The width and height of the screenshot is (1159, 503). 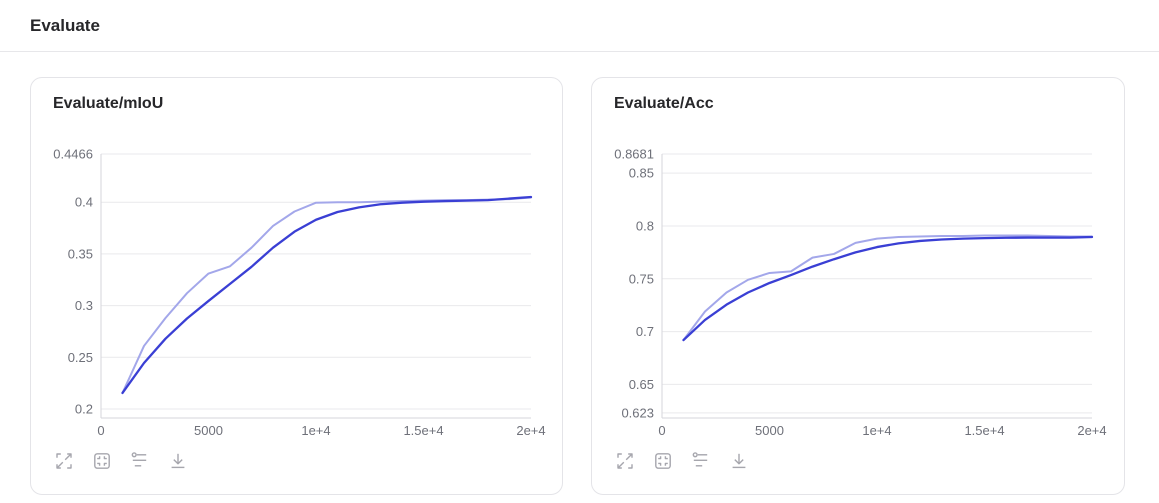 I want to click on svg-text: 0.3, so click(x=84, y=305).